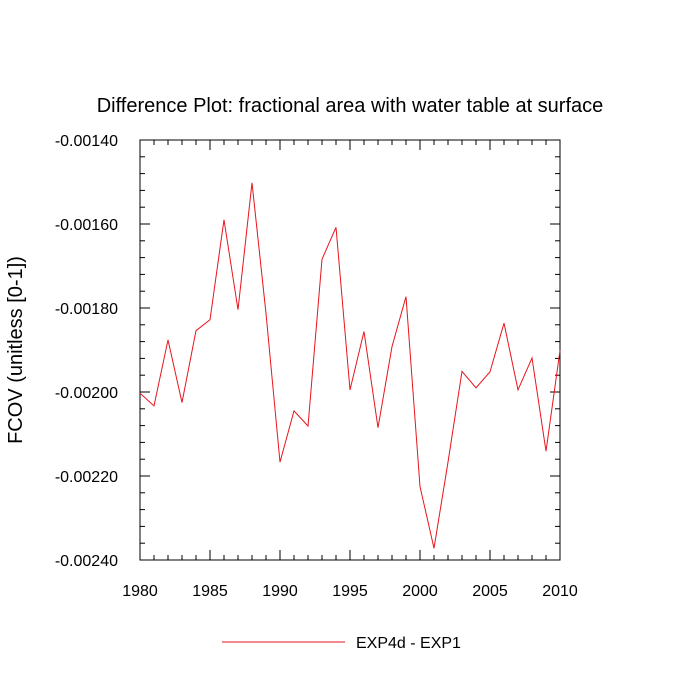 The image size is (700, 700). What do you see at coordinates (86, 141) in the screenshot?
I see `y-tick-label: -0.00140` at bounding box center [86, 141].